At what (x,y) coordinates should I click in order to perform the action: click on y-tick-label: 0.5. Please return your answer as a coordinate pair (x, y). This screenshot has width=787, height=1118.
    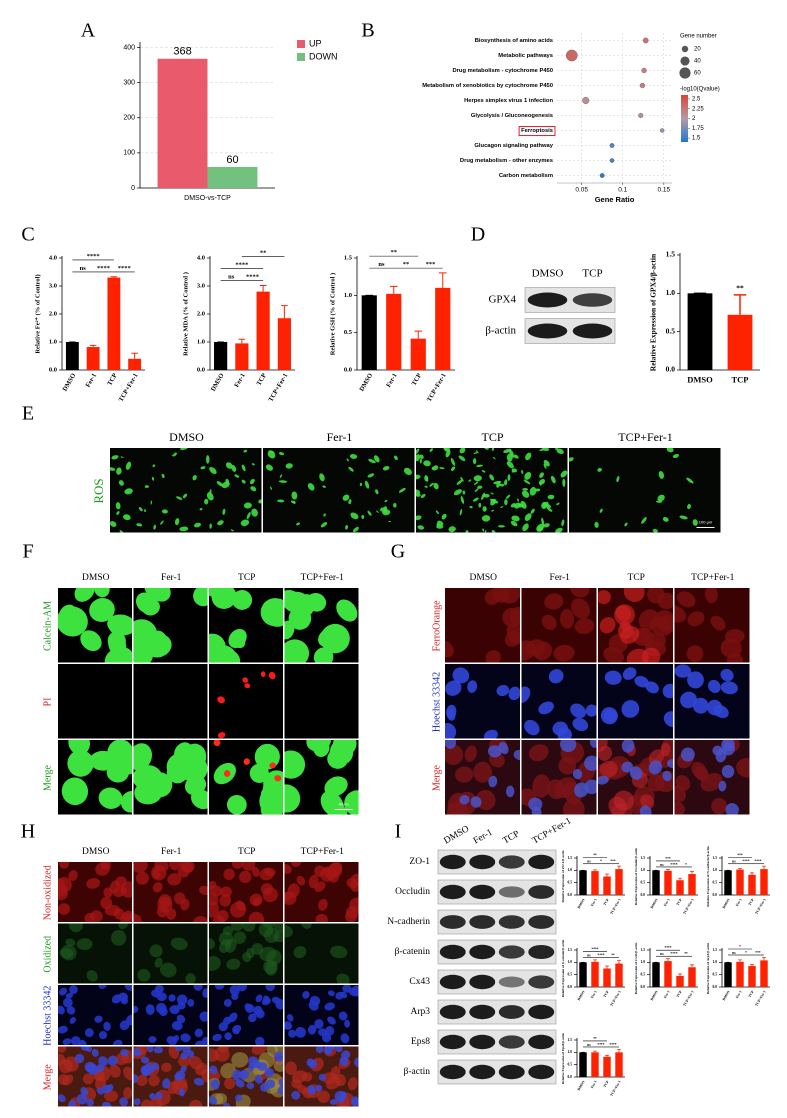
    Looking at the image, I should click on (570, 882).